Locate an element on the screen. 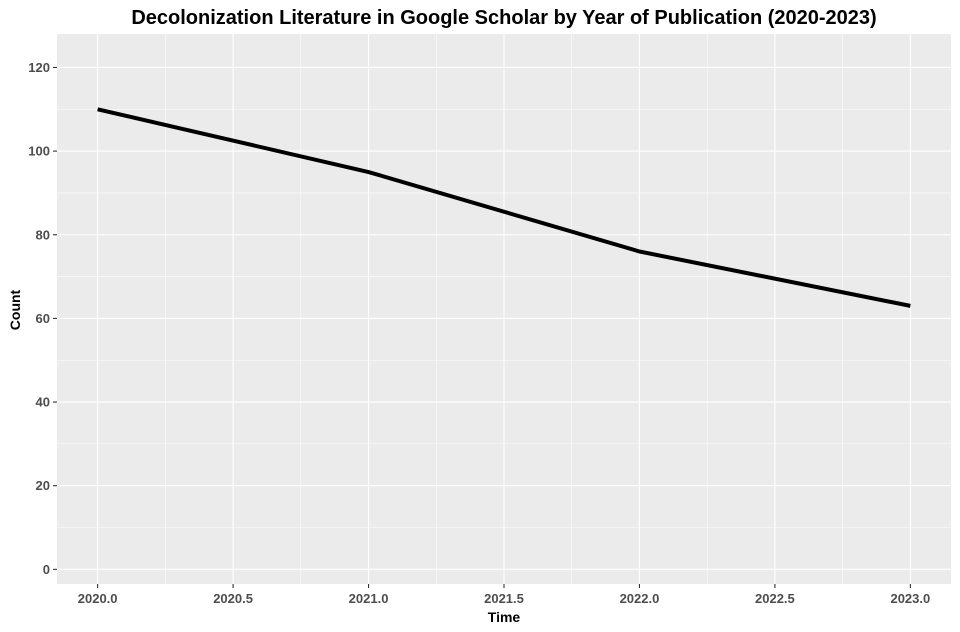 This screenshot has height=632, width=960. y-tick-label: 100 is located at coordinates (39, 151).